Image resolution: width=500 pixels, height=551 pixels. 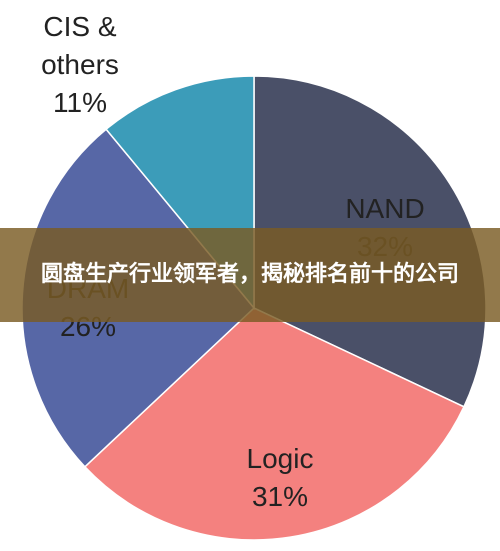 I want to click on category-label: CIS & others, so click(x=80, y=45).